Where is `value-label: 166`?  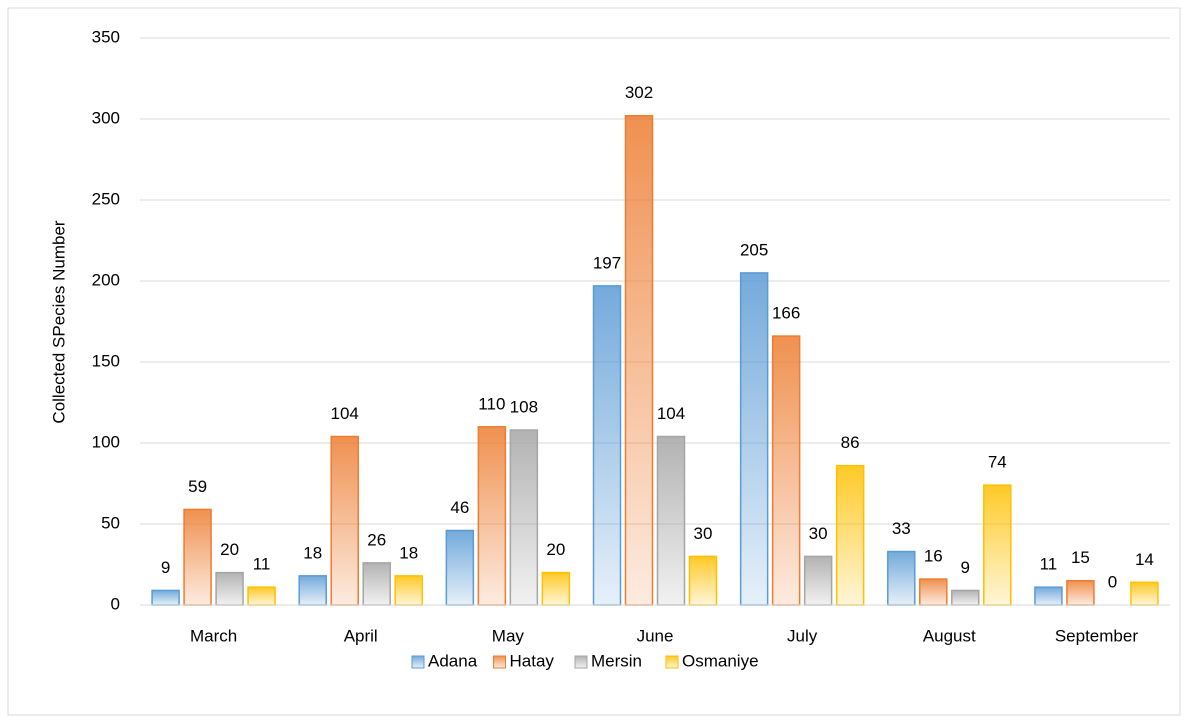 value-label: 166 is located at coordinates (786, 313).